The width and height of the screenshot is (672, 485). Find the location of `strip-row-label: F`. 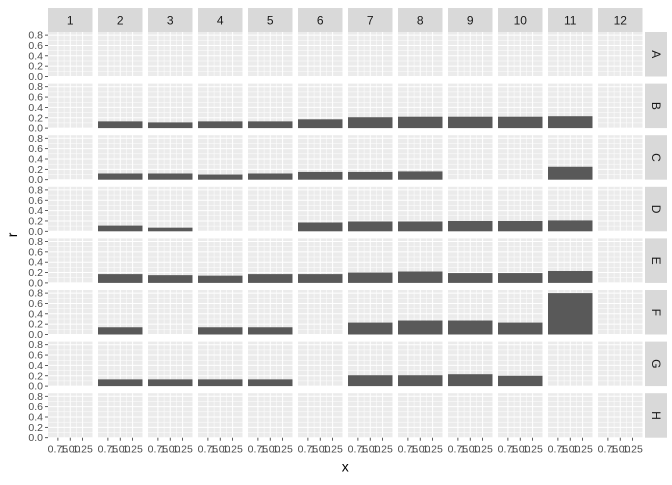

strip-row-label: F is located at coordinates (656, 312).